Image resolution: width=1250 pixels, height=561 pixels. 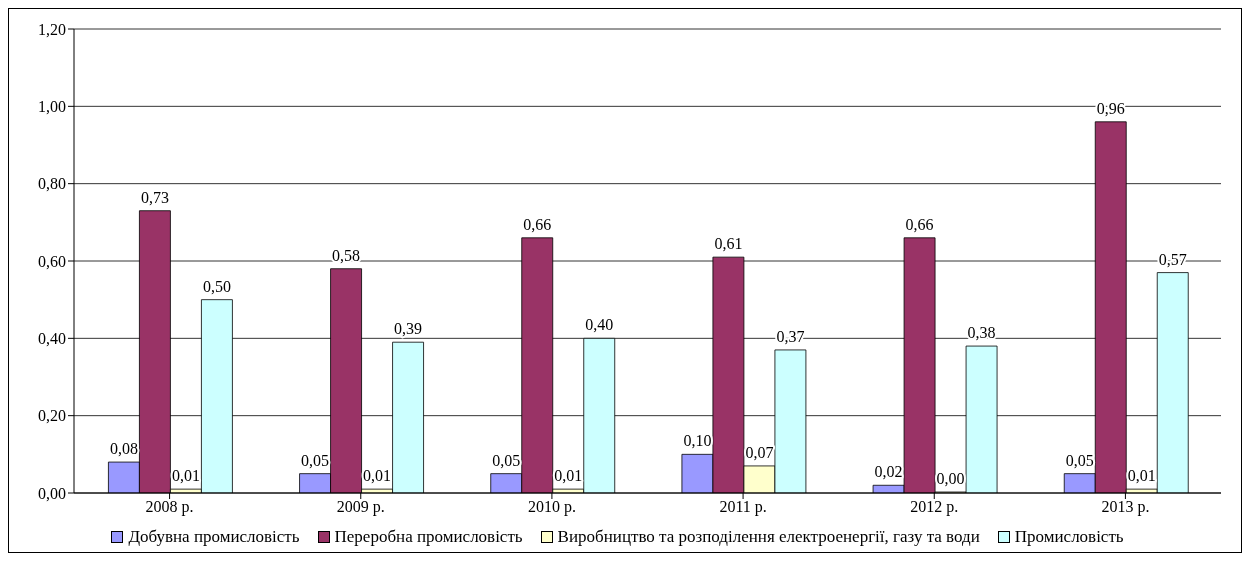 What do you see at coordinates (214, 537) in the screenshot?
I see `legend-label: Добувна промисловість` at bounding box center [214, 537].